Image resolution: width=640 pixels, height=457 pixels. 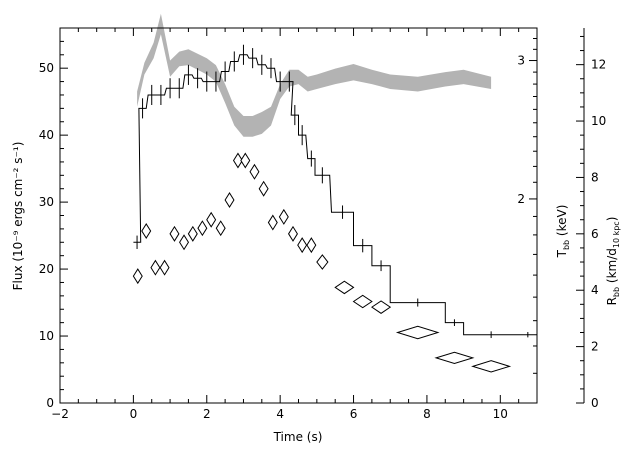 I want to click on temperature-axis-label: Tbb (keV), so click(x=563, y=232).